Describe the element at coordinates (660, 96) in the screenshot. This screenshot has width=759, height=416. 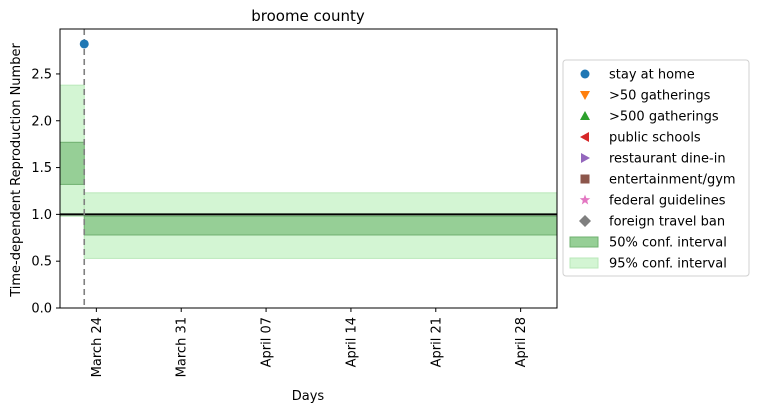
I see `legend-label: >50 gatherings` at that location.